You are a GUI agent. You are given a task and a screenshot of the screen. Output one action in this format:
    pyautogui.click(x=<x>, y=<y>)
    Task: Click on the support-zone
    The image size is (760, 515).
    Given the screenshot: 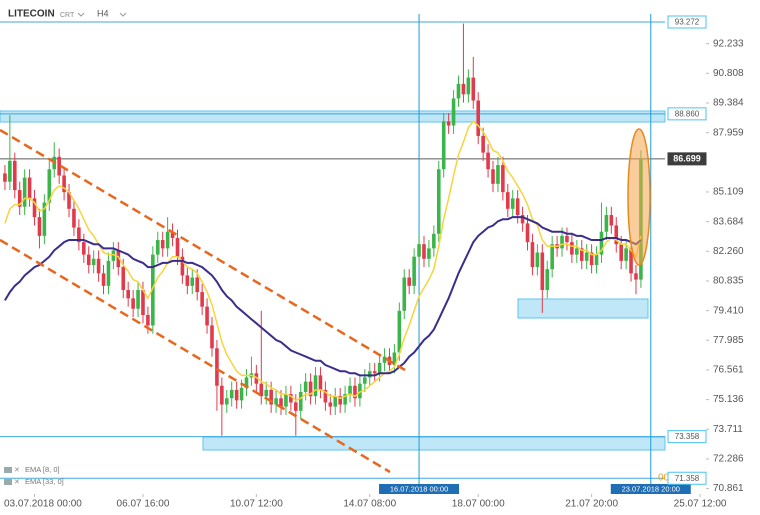 What is the action you would take?
    pyautogui.click(x=434, y=443)
    